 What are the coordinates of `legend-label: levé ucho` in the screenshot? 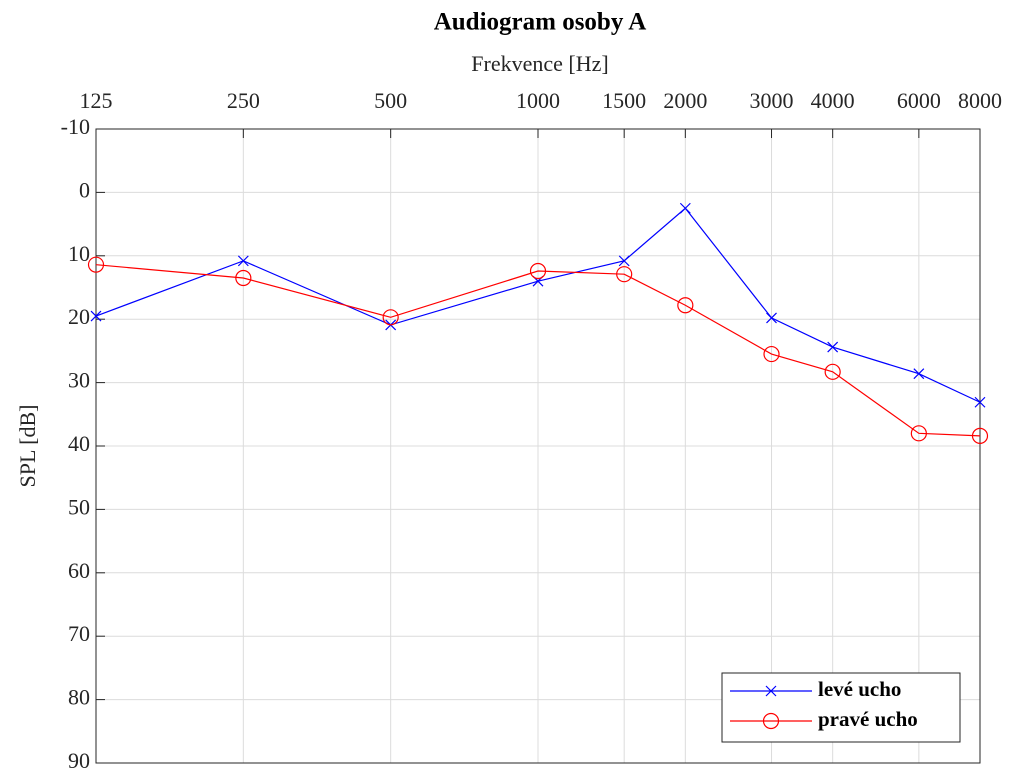 It's located at (859, 689).